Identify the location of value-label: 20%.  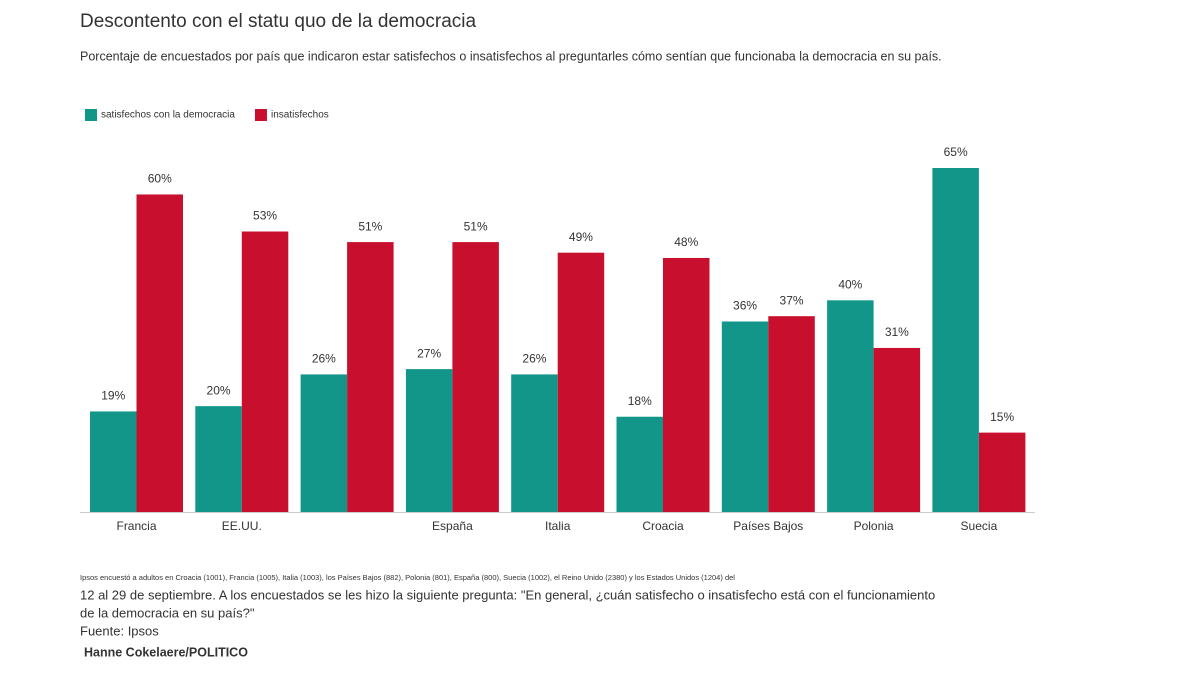
(219, 390).